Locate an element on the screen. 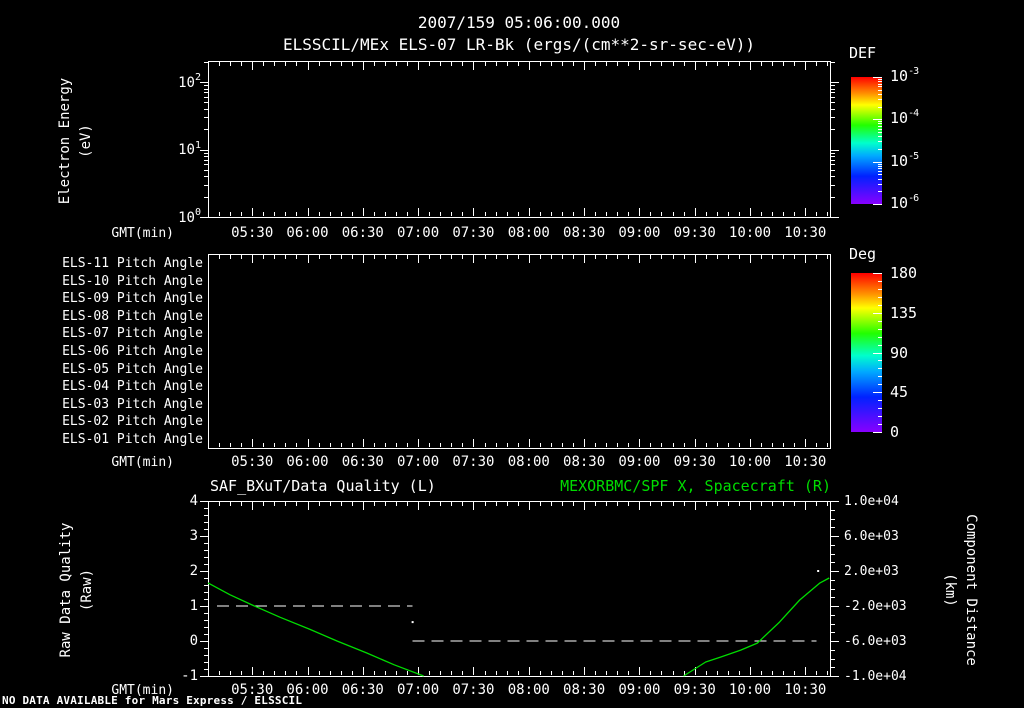  page-title-datetime: 2007/159 05:06:00.000 is located at coordinates (519, 22).